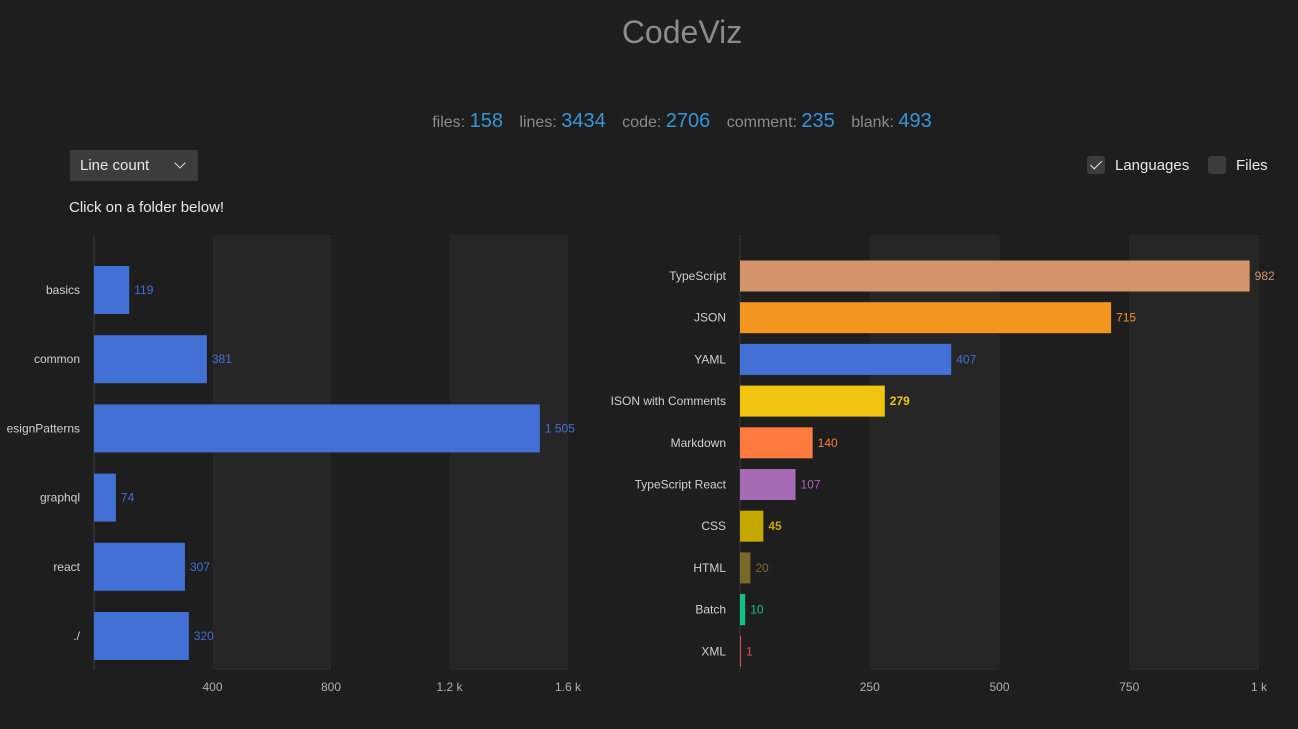 This screenshot has width=1298, height=729. Describe the element at coordinates (698, 443) in the screenshot. I see `category-label: Markdown` at that location.